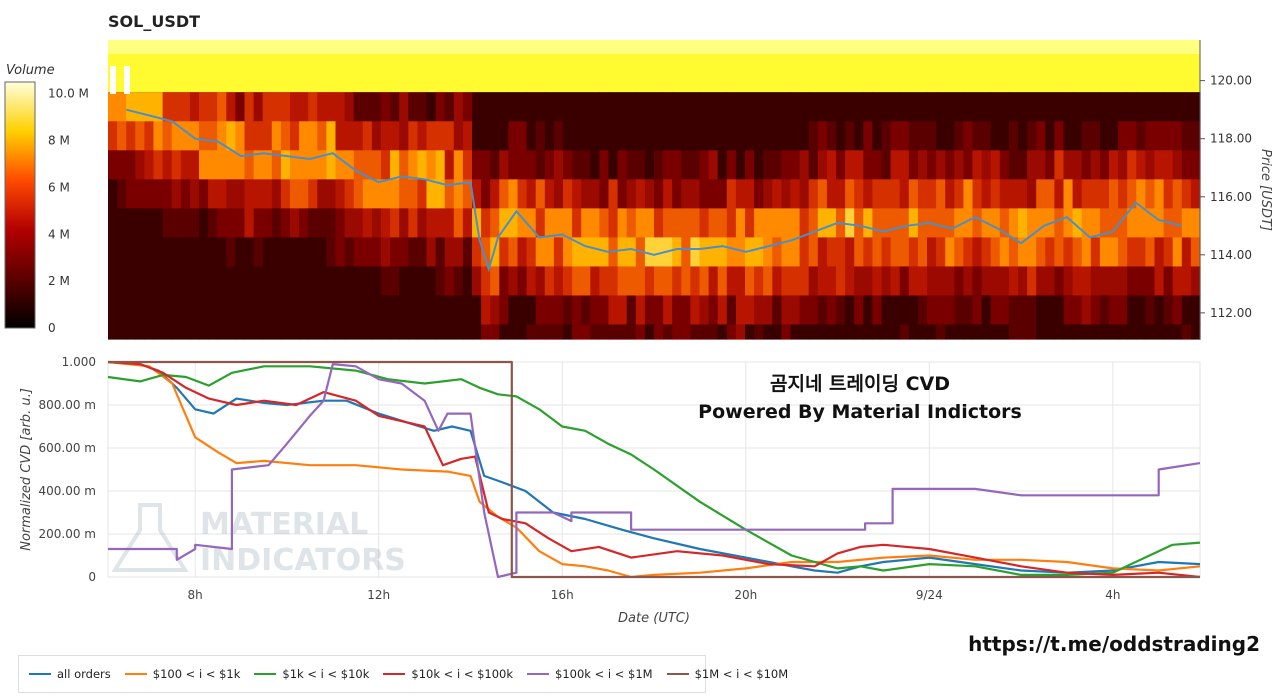 This screenshot has height=697, width=1280. What do you see at coordinates (1114, 644) in the screenshot?
I see `channel-url: https://t.me/oddstrading2` at bounding box center [1114, 644].